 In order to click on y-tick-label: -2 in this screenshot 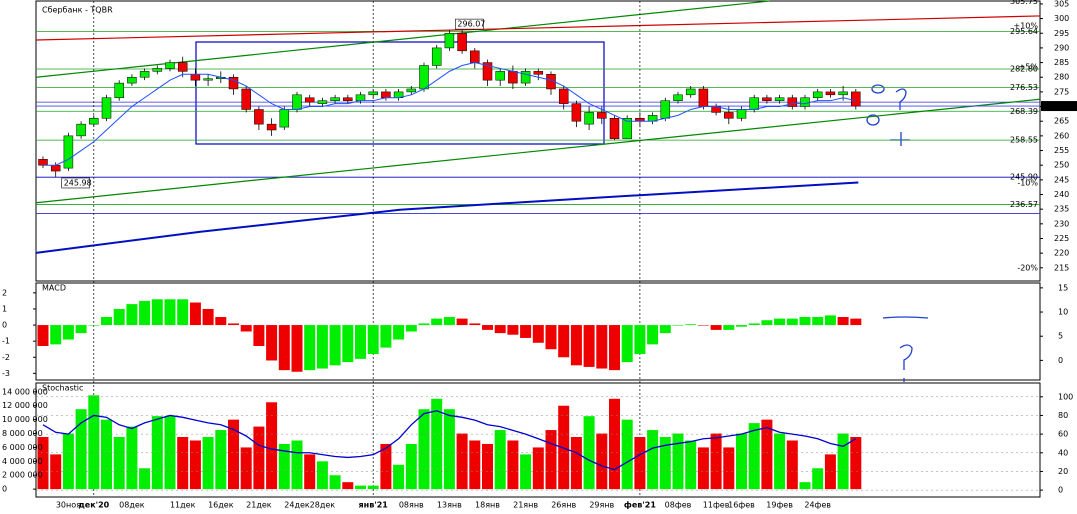, I will do `click(6, 357)`.